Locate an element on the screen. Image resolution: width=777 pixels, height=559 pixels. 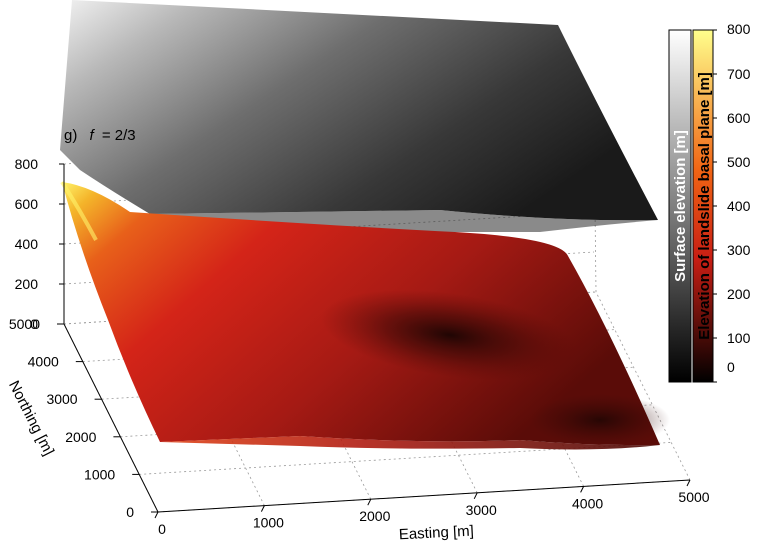
colorbar-ticks: 0 100 200 300 400 500 600 700 800 is located at coordinates (732, 202).